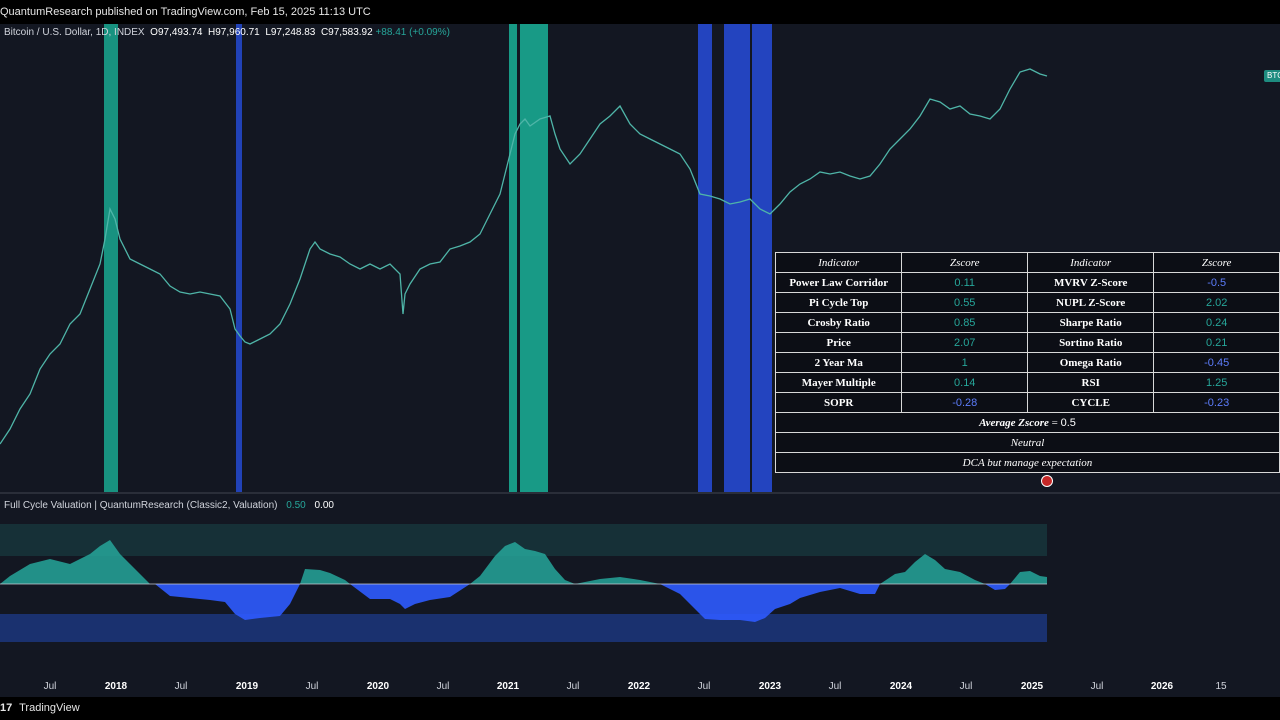 This screenshot has height=720, width=1280. Describe the element at coordinates (1162, 686) in the screenshot. I see `time-tick-label: 2026` at that location.